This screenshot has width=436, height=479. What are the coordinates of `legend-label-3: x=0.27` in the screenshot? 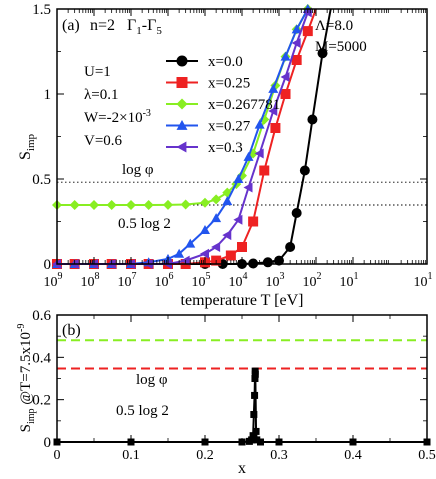 It's located at (229, 127).